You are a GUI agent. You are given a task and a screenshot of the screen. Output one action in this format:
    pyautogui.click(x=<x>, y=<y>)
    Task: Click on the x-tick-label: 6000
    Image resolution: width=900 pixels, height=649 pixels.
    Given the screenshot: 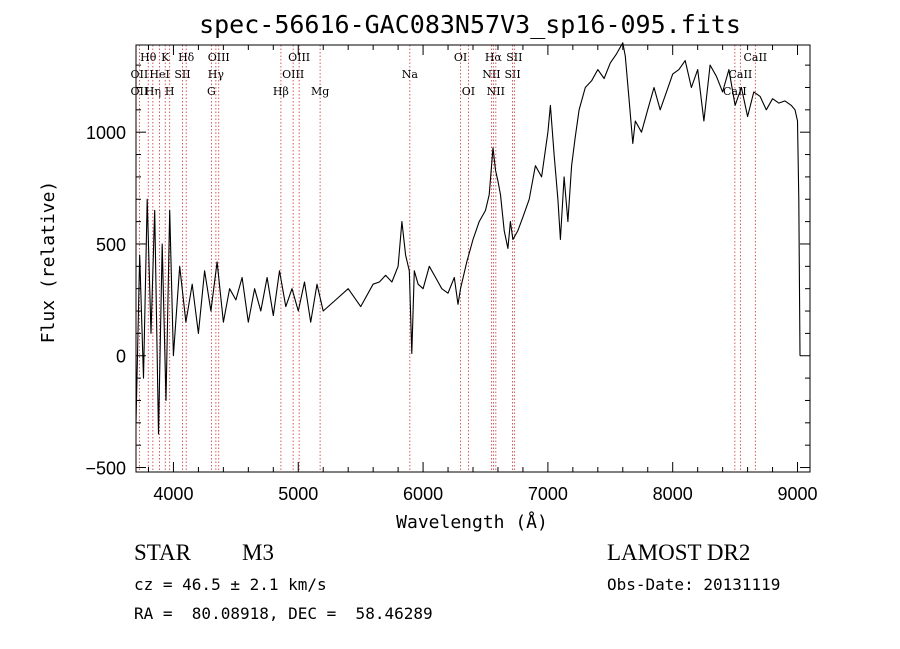 What is the action you would take?
    pyautogui.click(x=423, y=494)
    